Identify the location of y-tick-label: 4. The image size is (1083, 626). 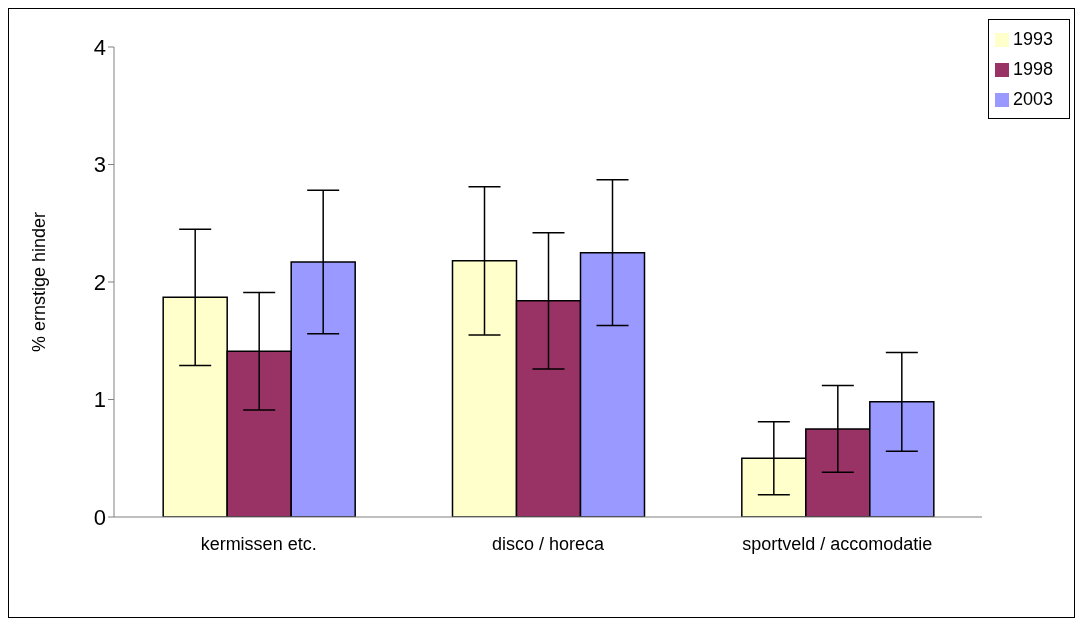
(99, 47).